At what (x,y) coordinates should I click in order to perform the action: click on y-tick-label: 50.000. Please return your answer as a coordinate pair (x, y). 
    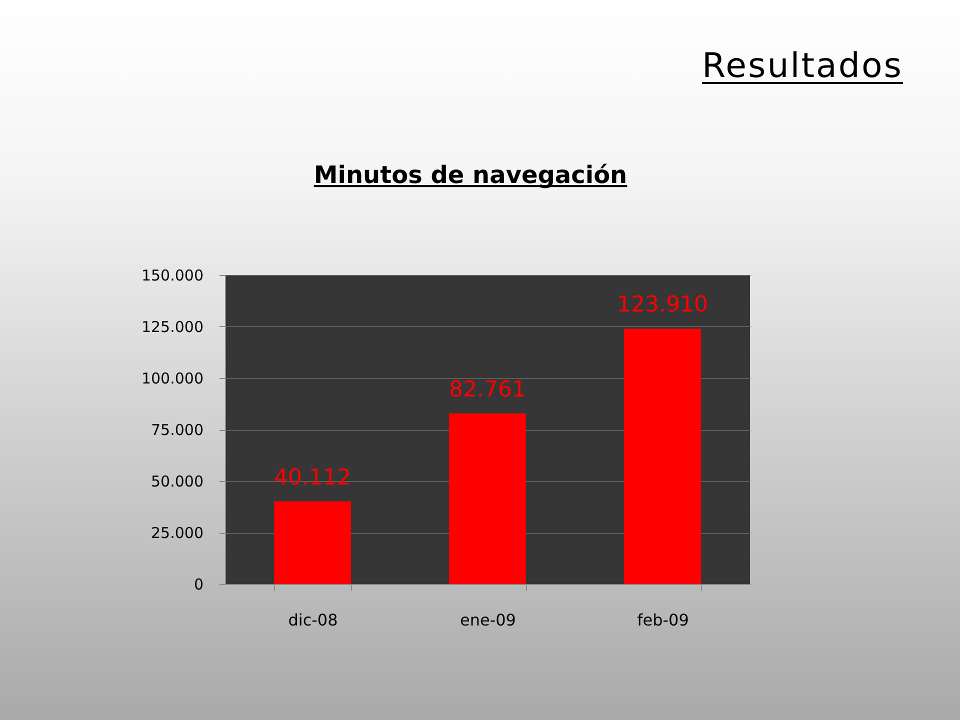
    Looking at the image, I should click on (177, 481).